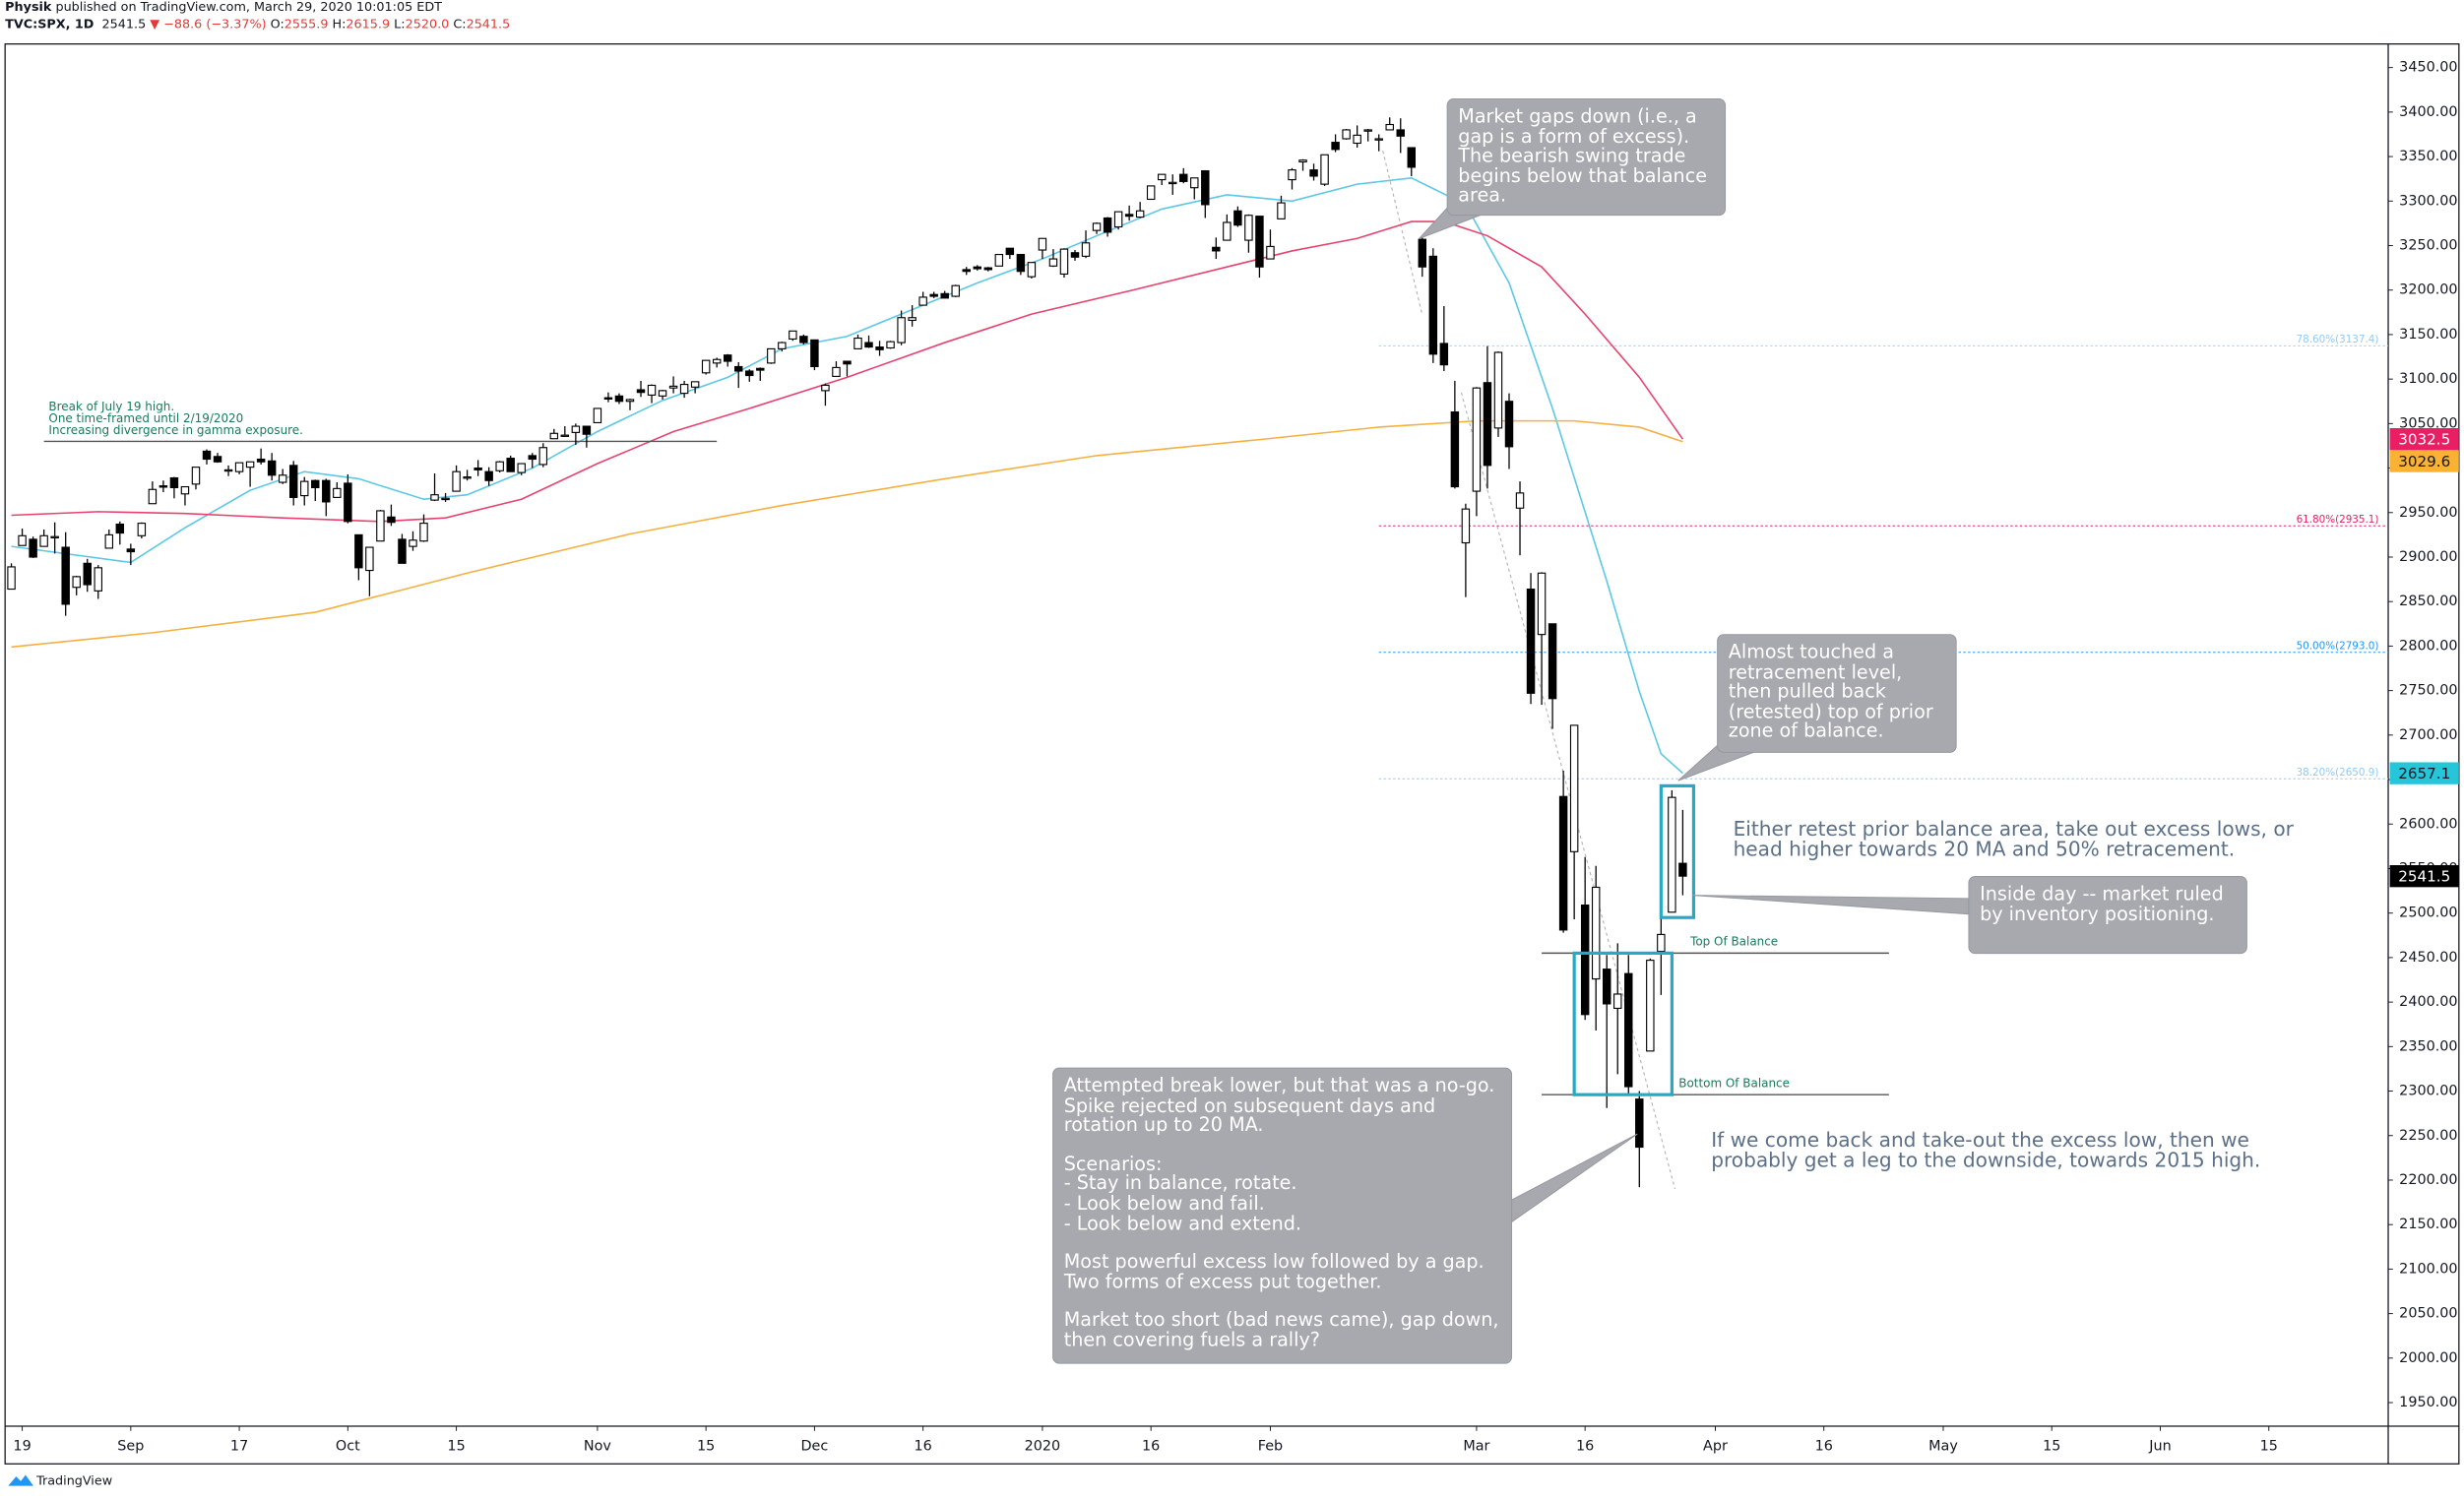  What do you see at coordinates (130, 1447) in the screenshot?
I see `x-tick-label: Sep` at bounding box center [130, 1447].